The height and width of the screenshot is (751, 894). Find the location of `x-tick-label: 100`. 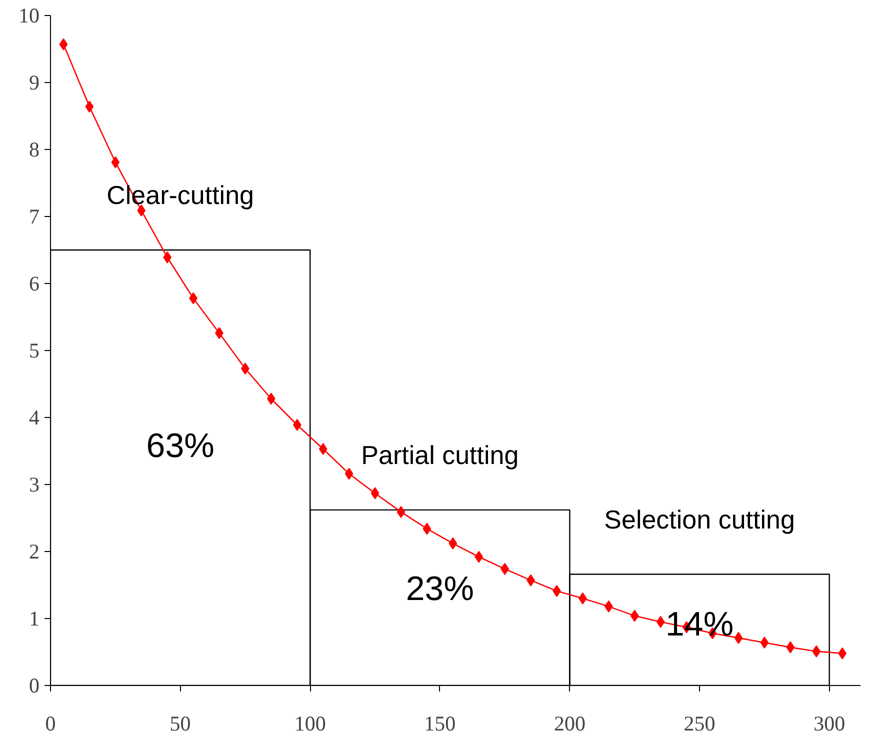

x-tick-label: 100 is located at coordinates (310, 724).